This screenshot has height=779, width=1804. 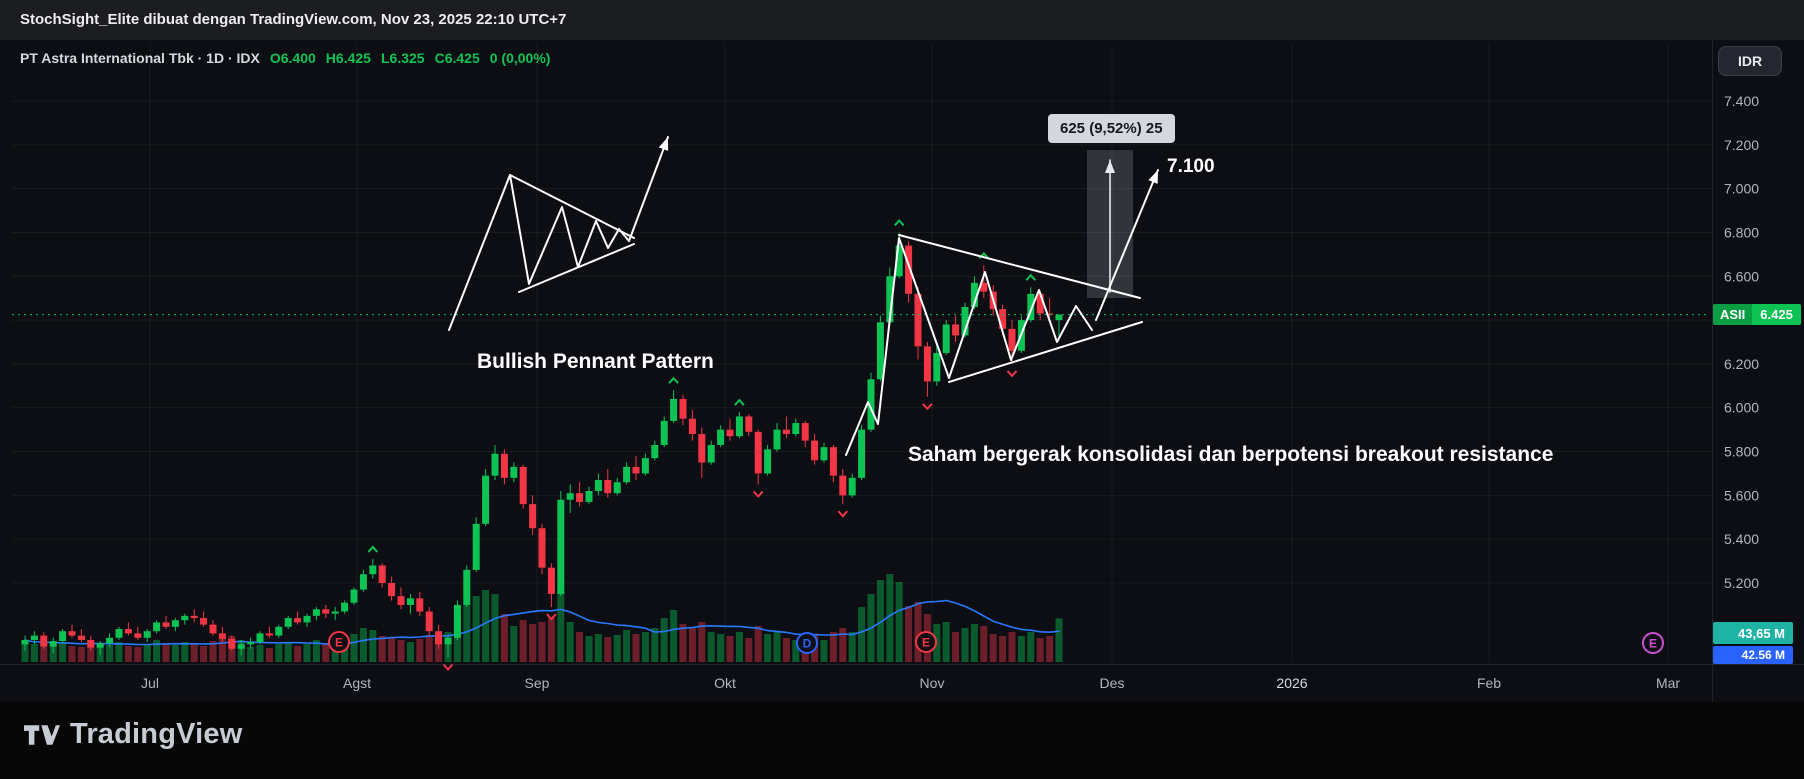 I want to click on last-price-badge: ASII 6.425, so click(x=1757, y=314).